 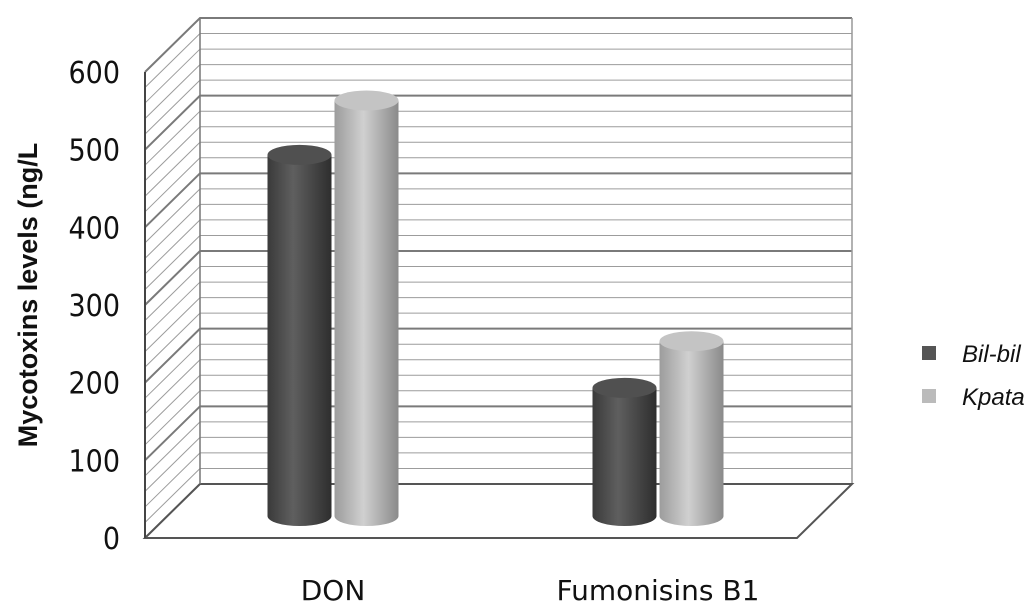 What do you see at coordinates (993, 397) in the screenshot?
I see `legend-label: Kpata` at bounding box center [993, 397].